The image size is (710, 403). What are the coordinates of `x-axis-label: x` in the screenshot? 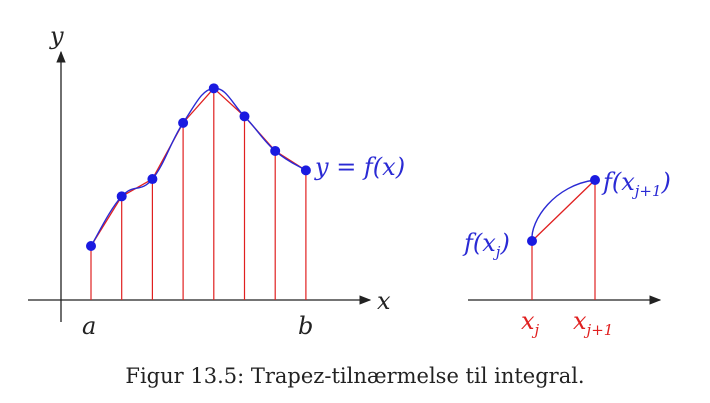 It's located at (384, 301).